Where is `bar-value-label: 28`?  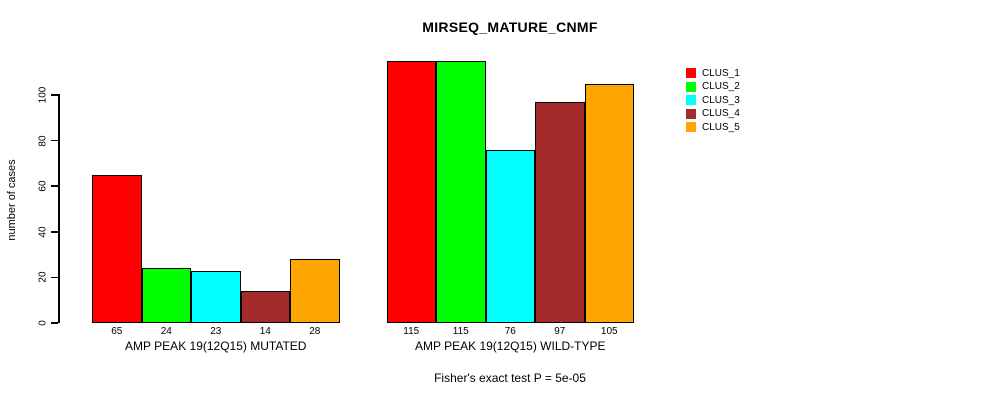 bar-value-label: 28 is located at coordinates (315, 331).